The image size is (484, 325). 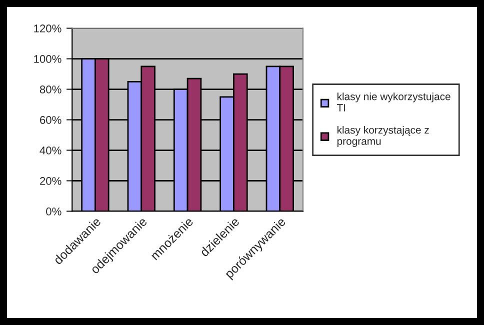 I want to click on legend-label: klasy nie wykorzystujace TI, so click(x=393, y=102).